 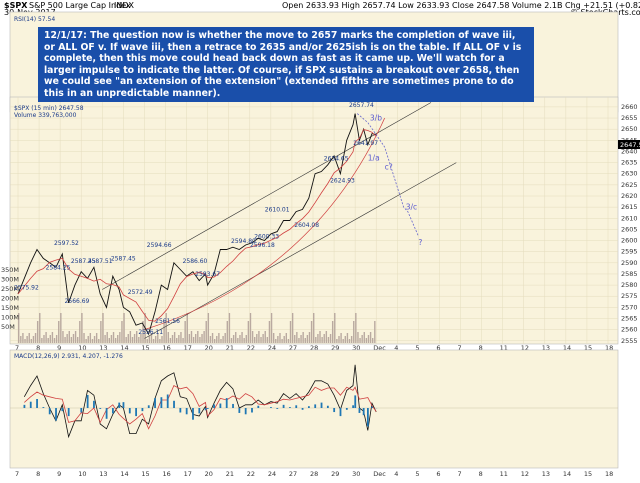 What do you see at coordinates (629, 144) in the screenshot?
I see `last-price-tag: 2647.58` at bounding box center [629, 144].